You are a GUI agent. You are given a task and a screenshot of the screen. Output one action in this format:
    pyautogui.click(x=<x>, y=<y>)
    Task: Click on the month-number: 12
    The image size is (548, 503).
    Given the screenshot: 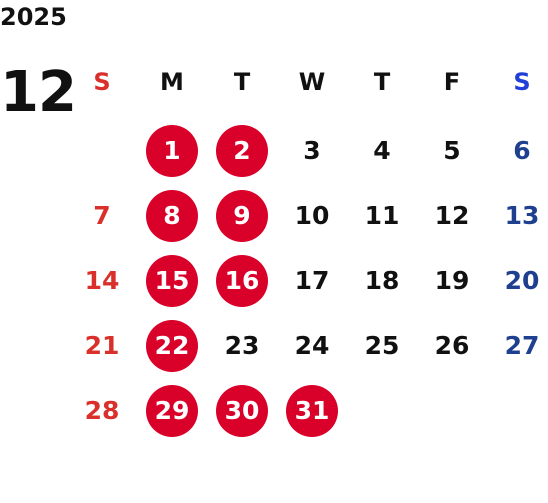 What is the action you would take?
    pyautogui.click(x=38, y=92)
    